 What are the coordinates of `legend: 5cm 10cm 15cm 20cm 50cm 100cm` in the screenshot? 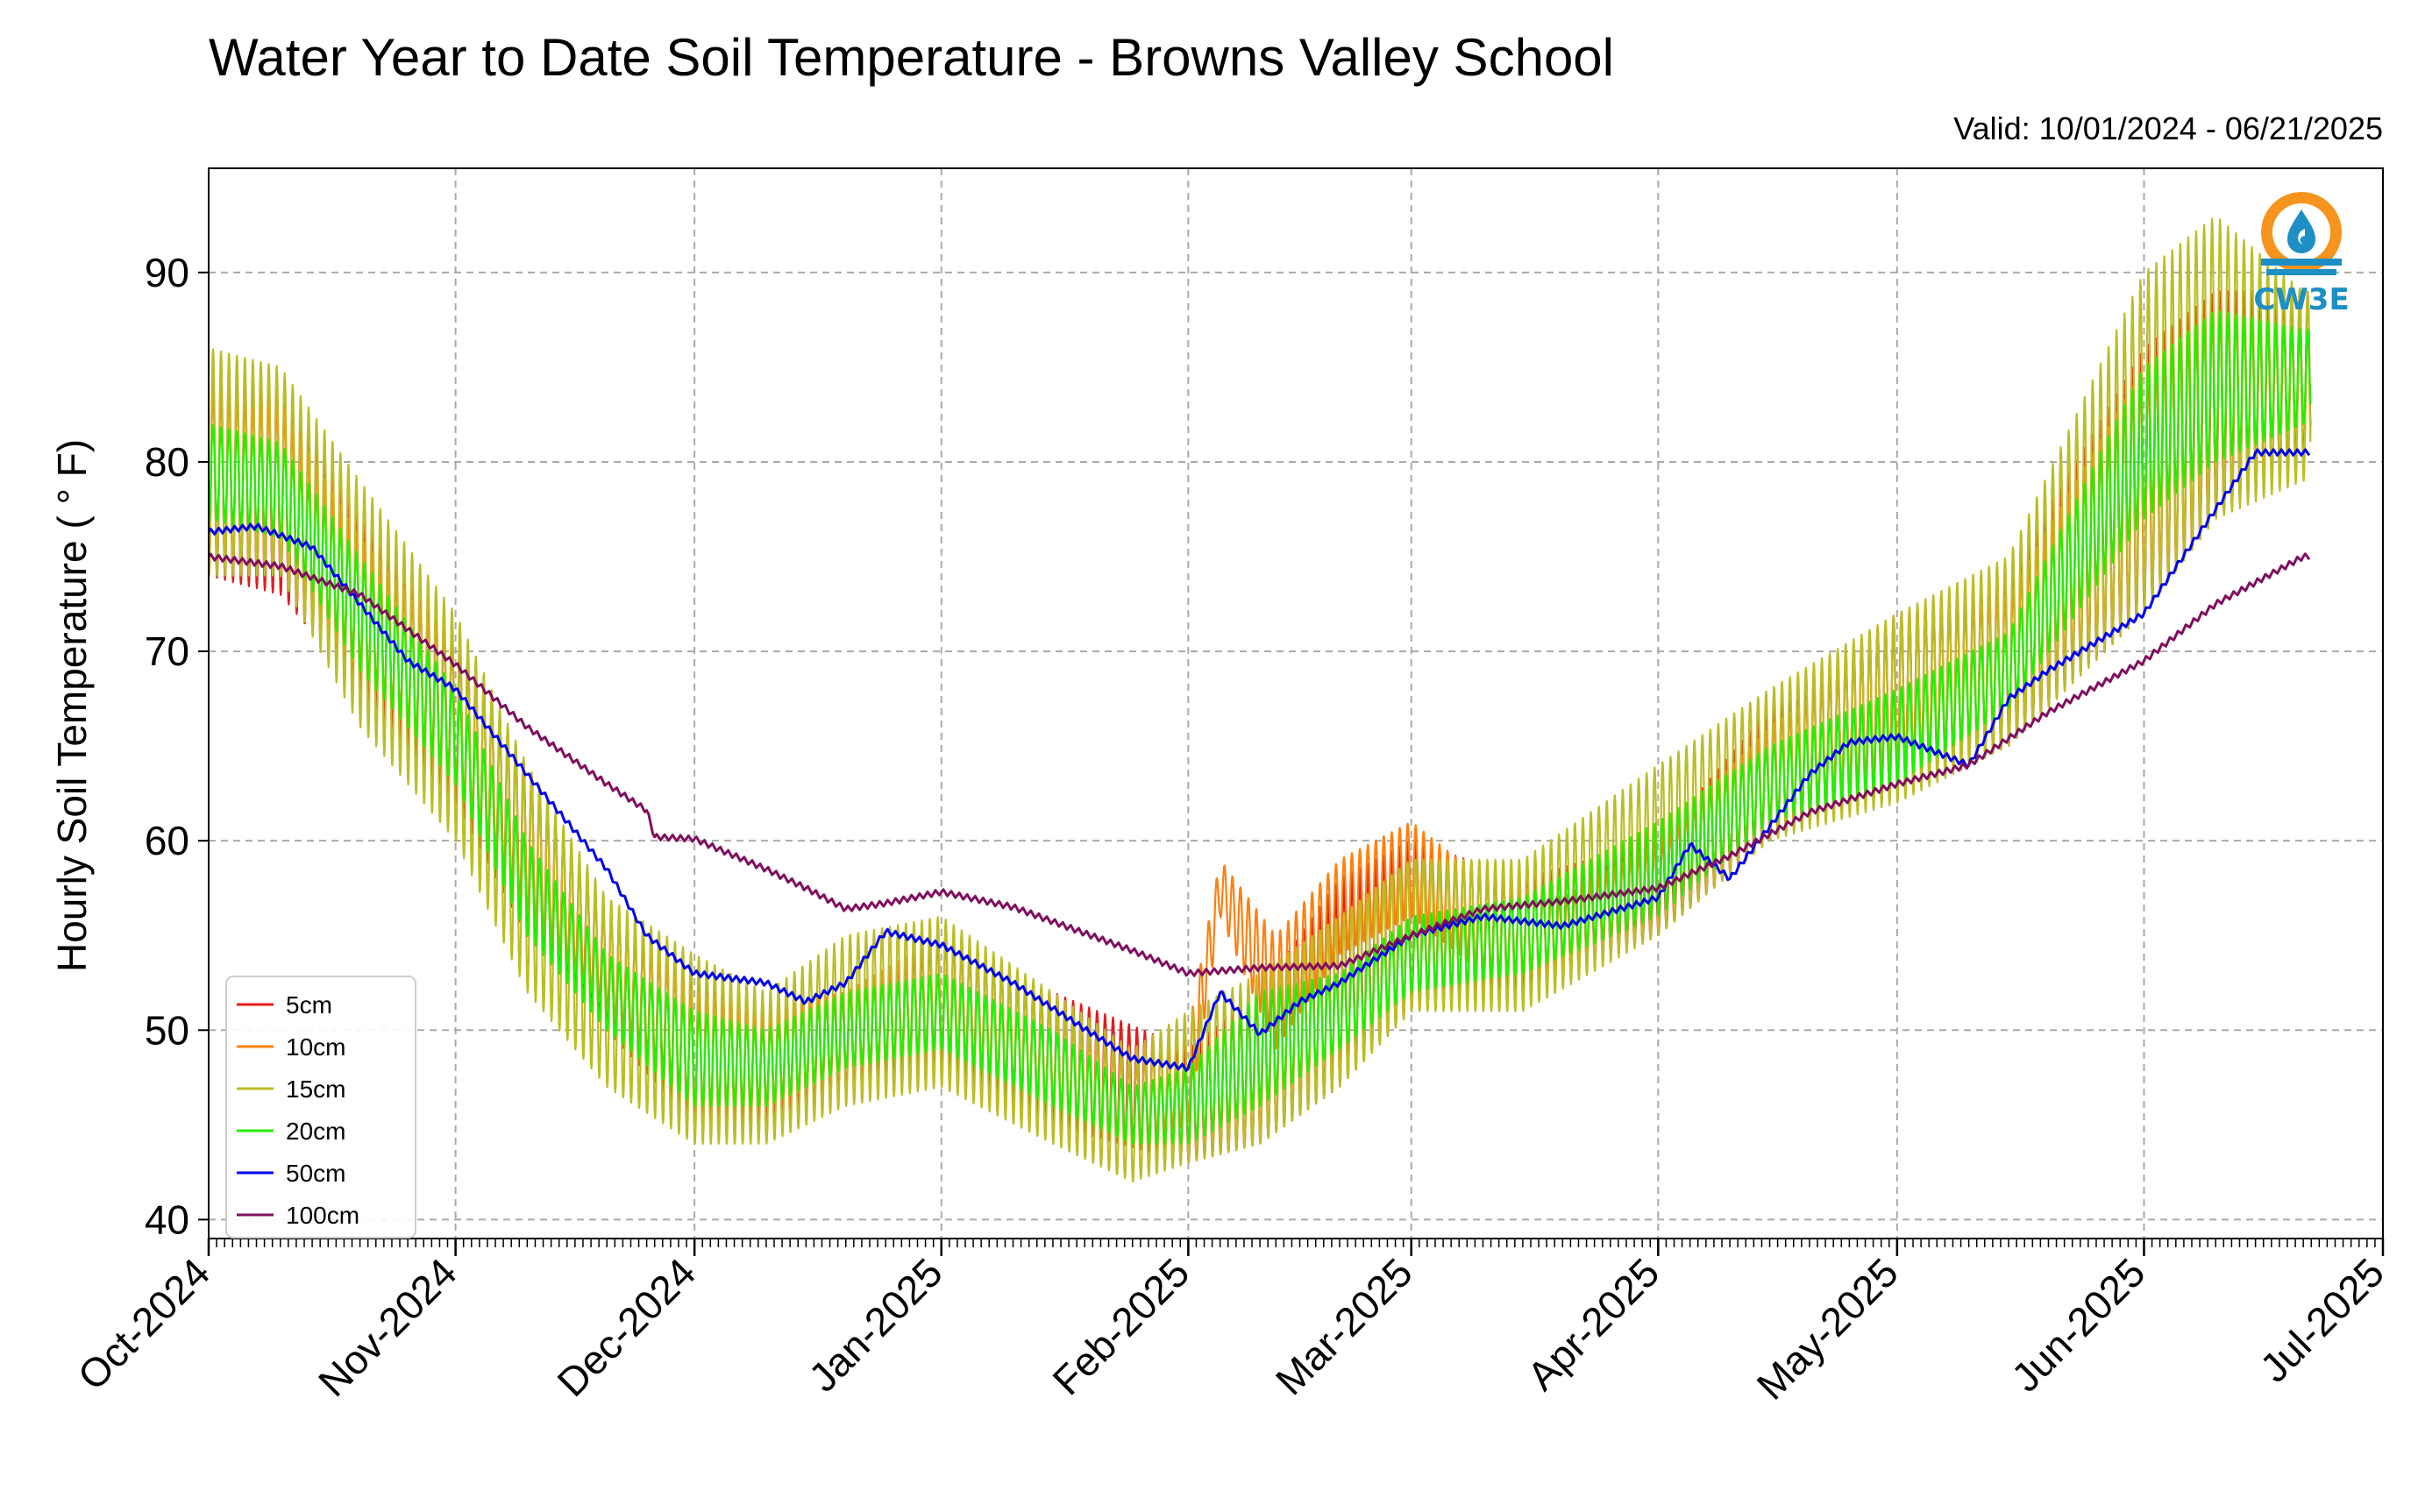 It's located at (320, 1107).